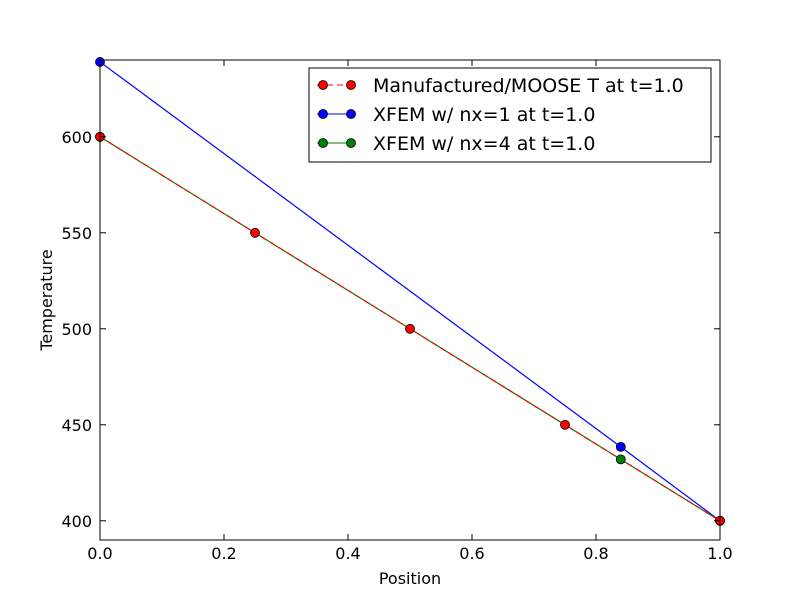  I want to click on x-tick-label: 0.8, so click(595, 553).